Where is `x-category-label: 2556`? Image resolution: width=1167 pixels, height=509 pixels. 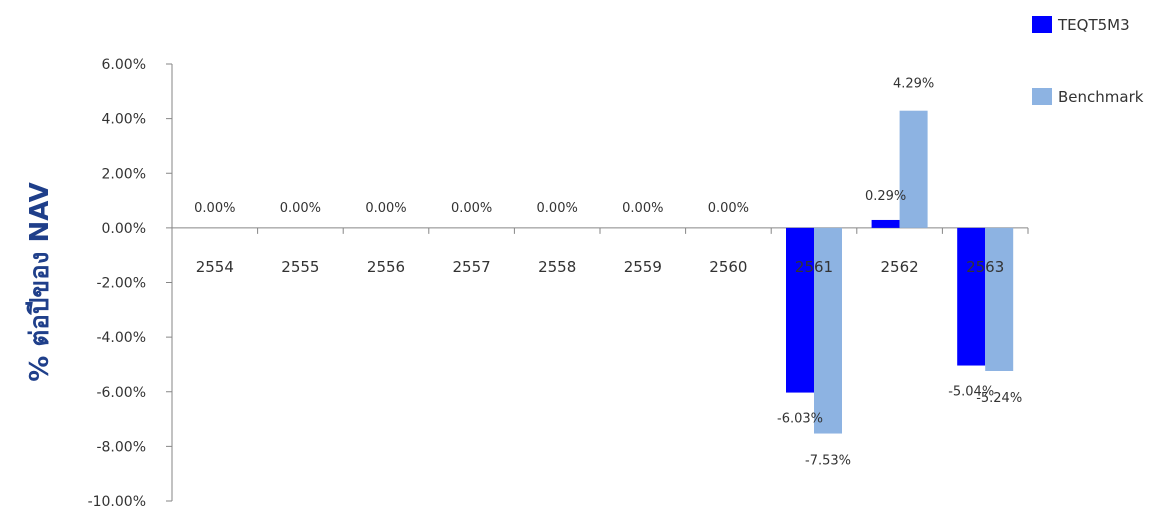
x-category-label: 2556 is located at coordinates (386, 267).